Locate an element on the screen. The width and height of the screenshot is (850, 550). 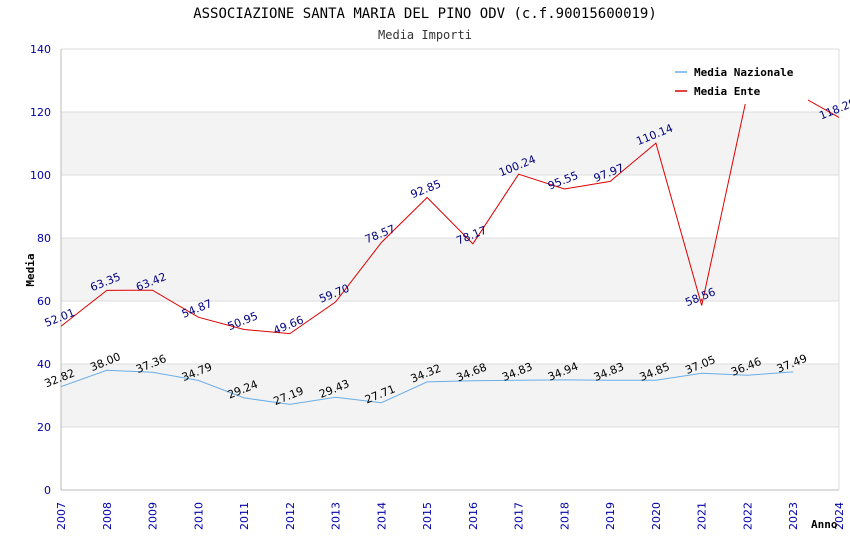
legend: Media Nazionale Media Ente is located at coordinates (738, 82).